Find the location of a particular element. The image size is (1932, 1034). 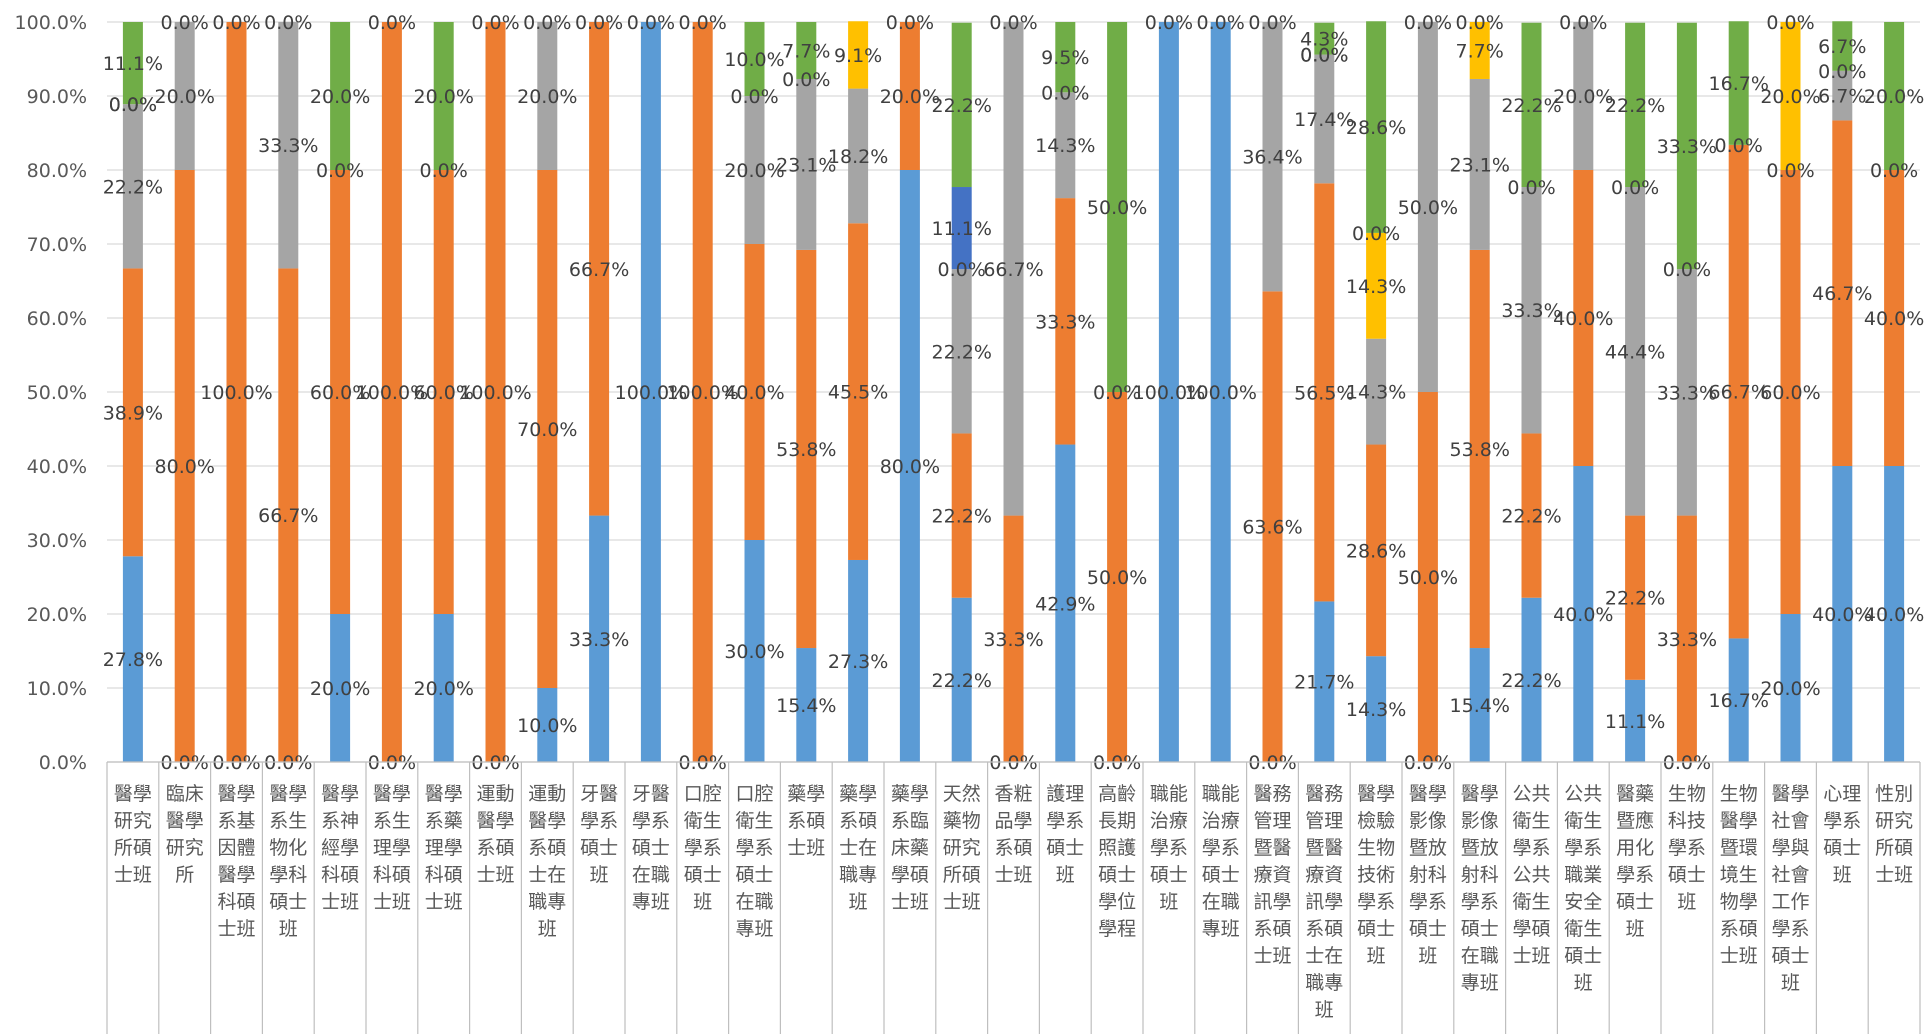

category-label-line: 物學 is located at coordinates (1739, 902).